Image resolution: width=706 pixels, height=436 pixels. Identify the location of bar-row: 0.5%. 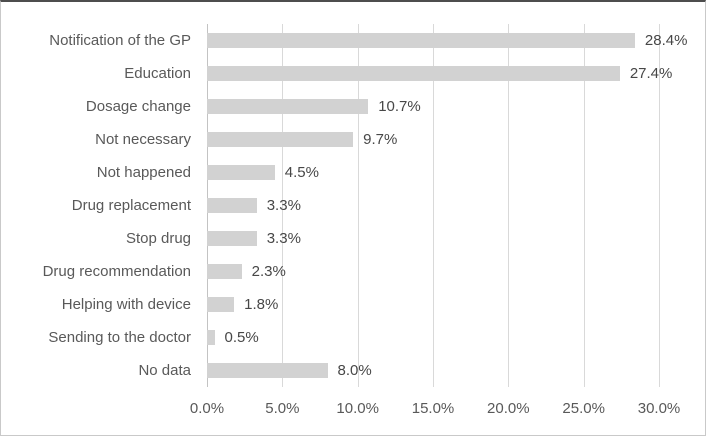
(433, 337).